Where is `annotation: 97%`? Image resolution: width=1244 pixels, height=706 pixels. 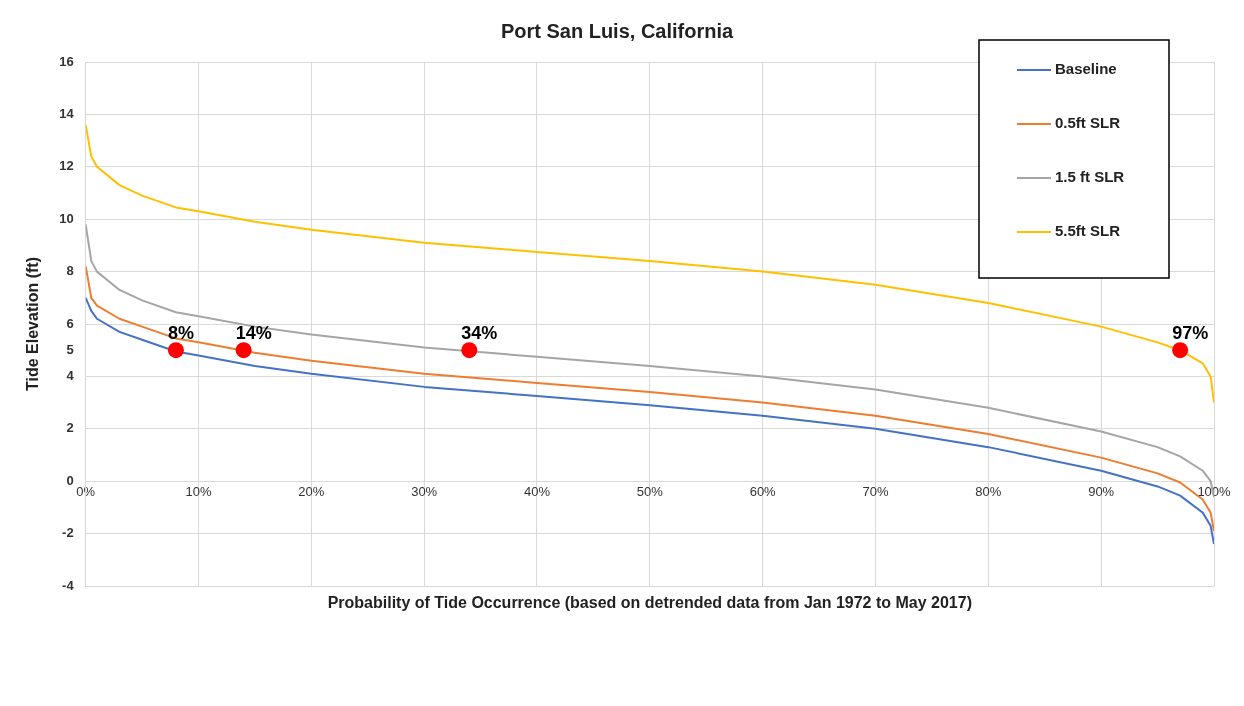
annotation: 97% is located at coordinates (1190, 333).